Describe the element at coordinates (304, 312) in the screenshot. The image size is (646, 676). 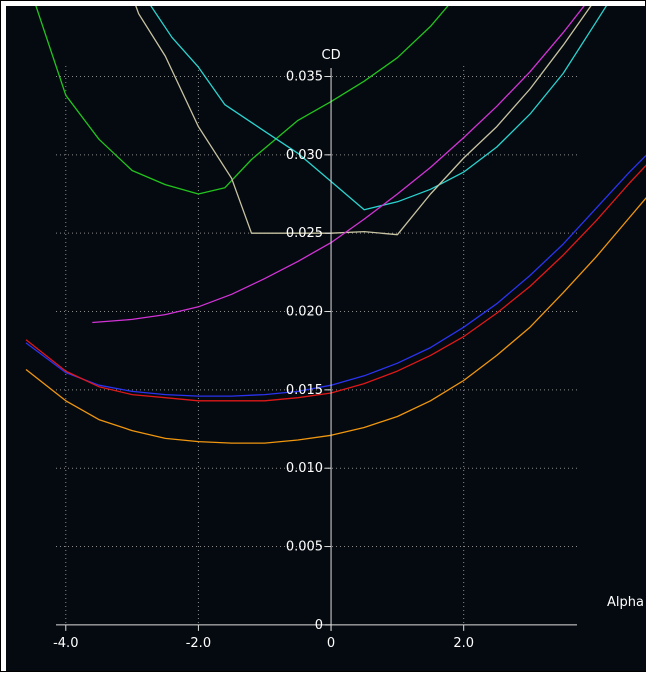
I see `y-tick-label: 0.020` at that location.